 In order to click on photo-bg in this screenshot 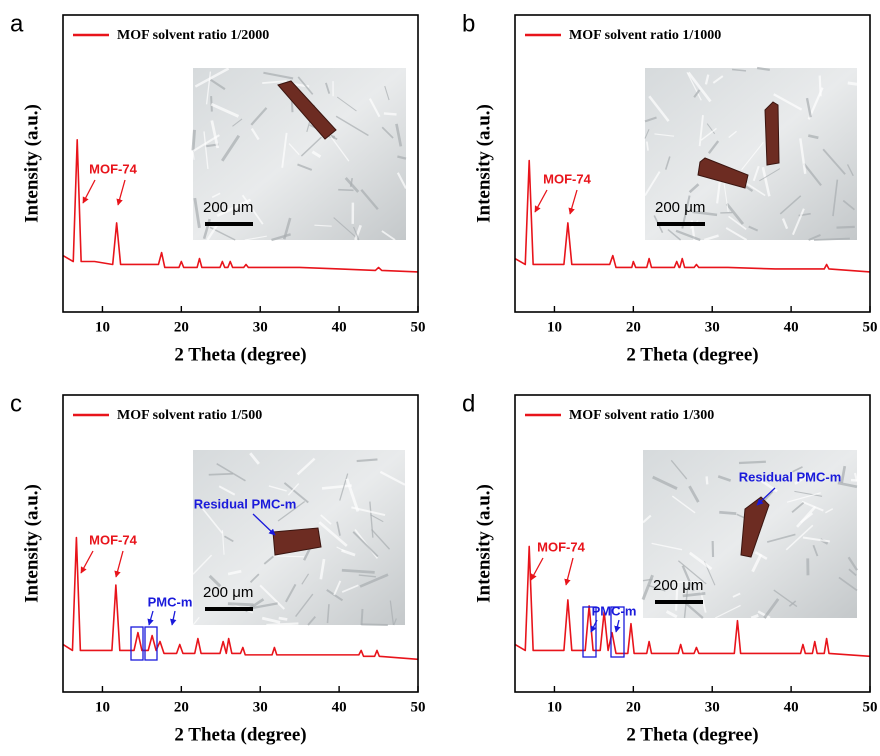, I will do `click(751, 154)`.